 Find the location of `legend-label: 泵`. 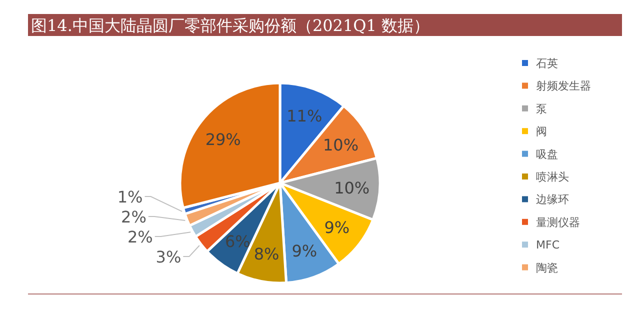

legend-label: 泵 is located at coordinates (541, 109).